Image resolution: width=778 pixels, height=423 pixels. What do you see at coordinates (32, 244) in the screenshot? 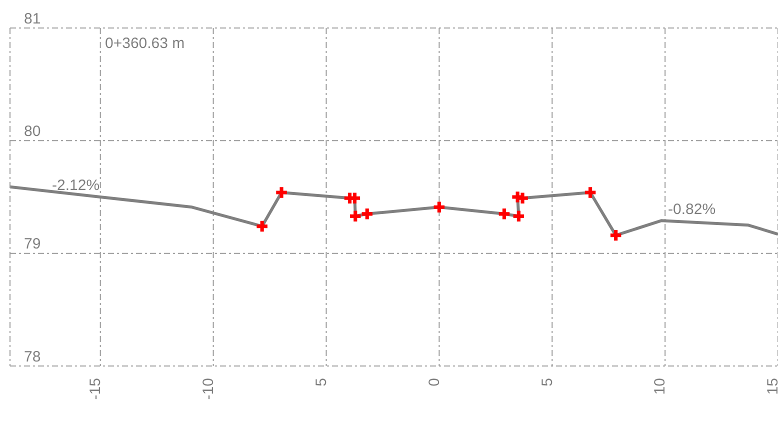
I see `y-tick-label: 79` at bounding box center [32, 244].